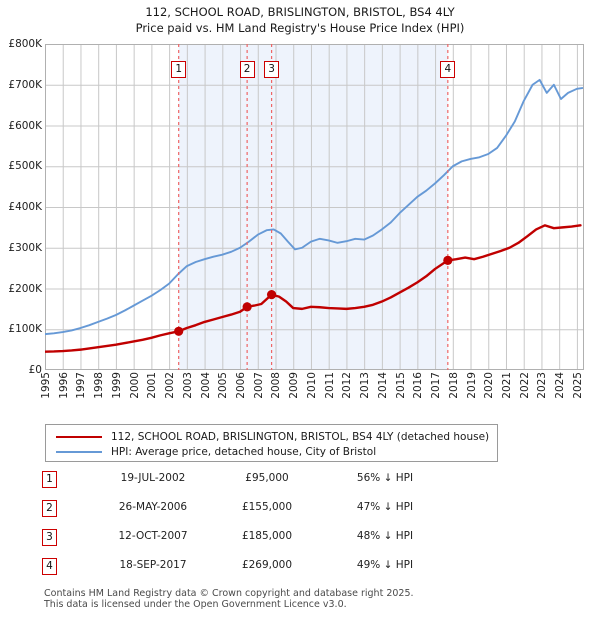 This screenshot has height=620, width=600. What do you see at coordinates (116, 385) in the screenshot?
I see `x-axis-tick-label: 1999` at bounding box center [116, 385].